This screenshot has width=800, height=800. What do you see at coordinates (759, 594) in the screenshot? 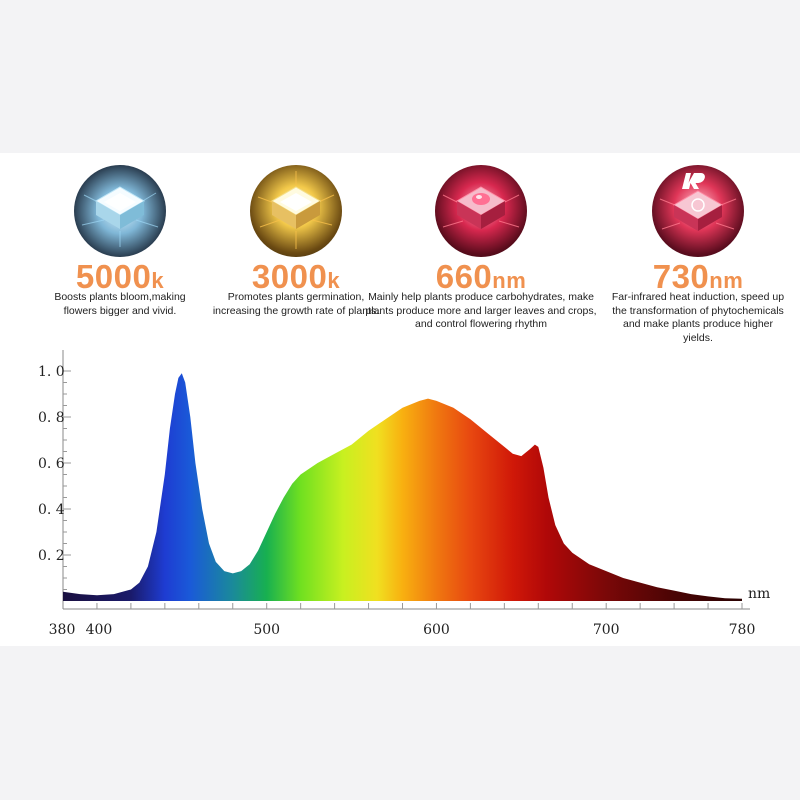
I see `x-axis-label: nm` at bounding box center [759, 594].